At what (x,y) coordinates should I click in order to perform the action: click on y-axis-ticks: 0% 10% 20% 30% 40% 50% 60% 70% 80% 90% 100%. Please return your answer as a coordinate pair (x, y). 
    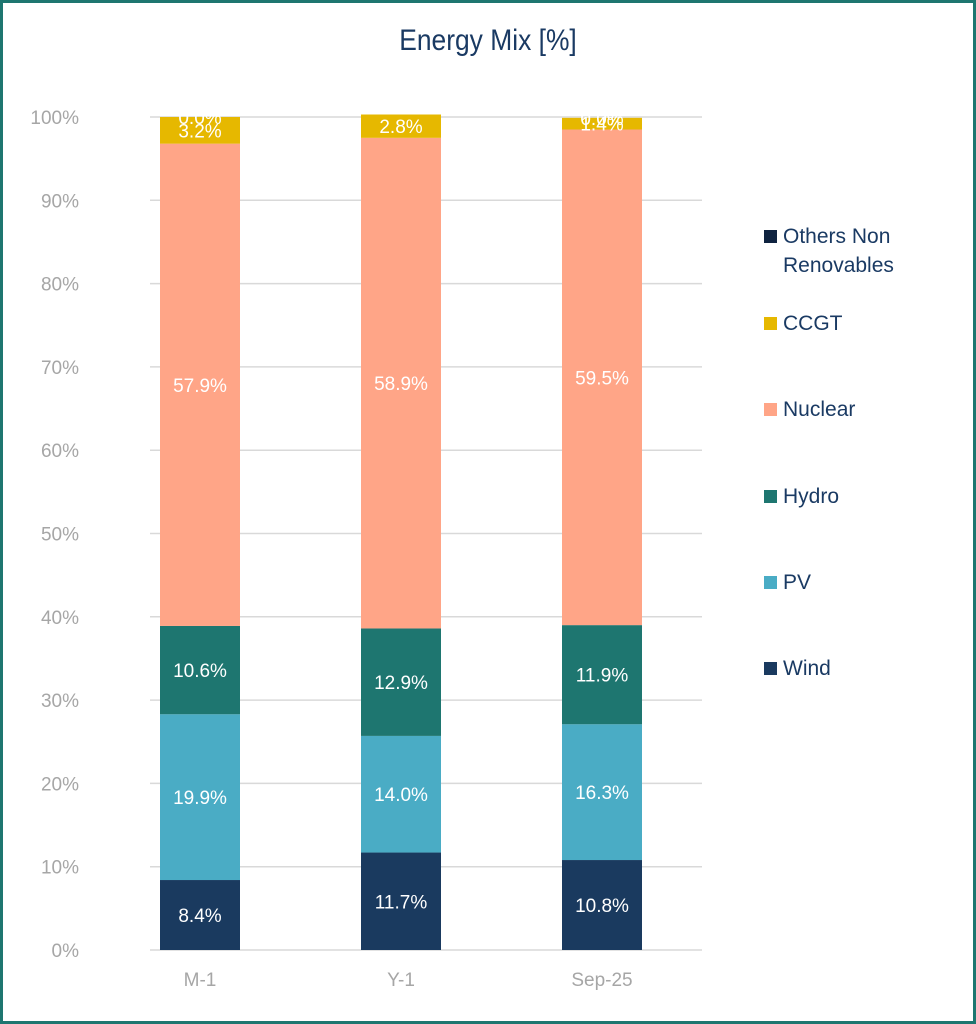
    Looking at the image, I should click on (54, 535).